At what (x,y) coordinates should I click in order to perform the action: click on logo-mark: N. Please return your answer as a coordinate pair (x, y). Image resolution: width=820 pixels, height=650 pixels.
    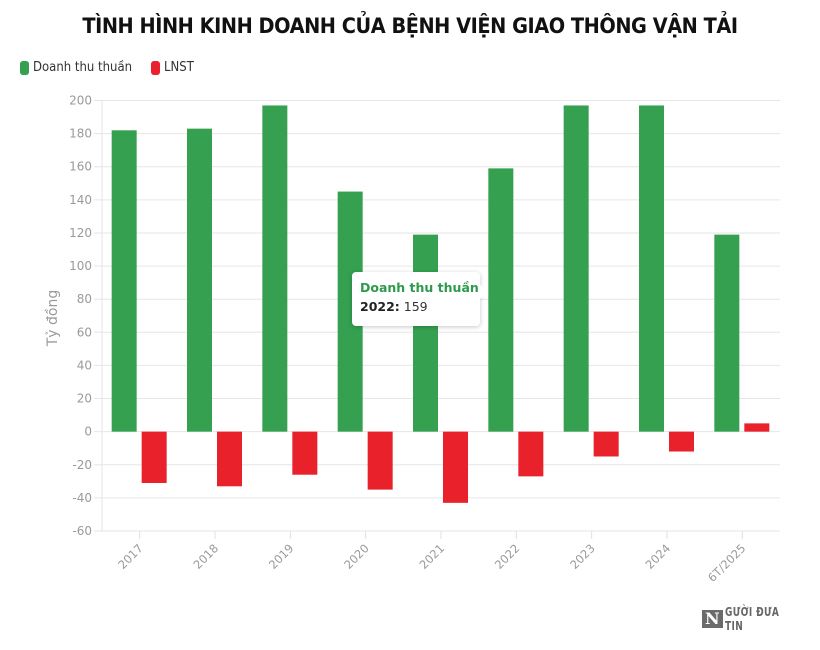
    Looking at the image, I should click on (712, 619).